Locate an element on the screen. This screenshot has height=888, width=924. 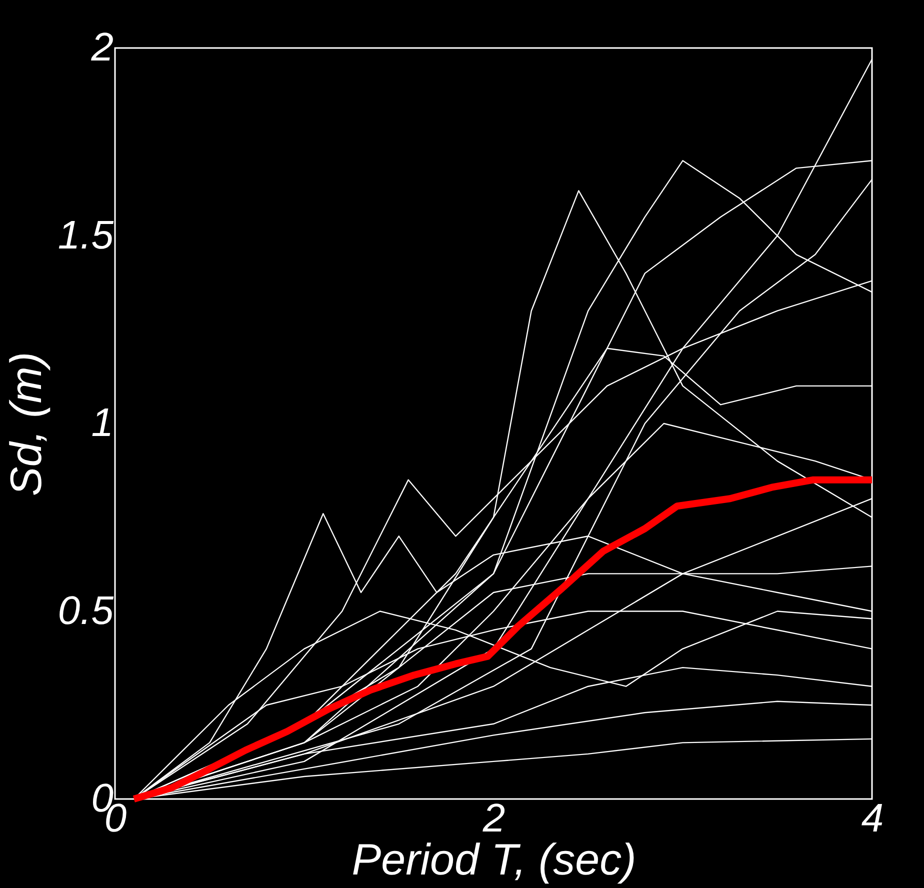
y-tick-label: 2 is located at coordinates (102, 48).